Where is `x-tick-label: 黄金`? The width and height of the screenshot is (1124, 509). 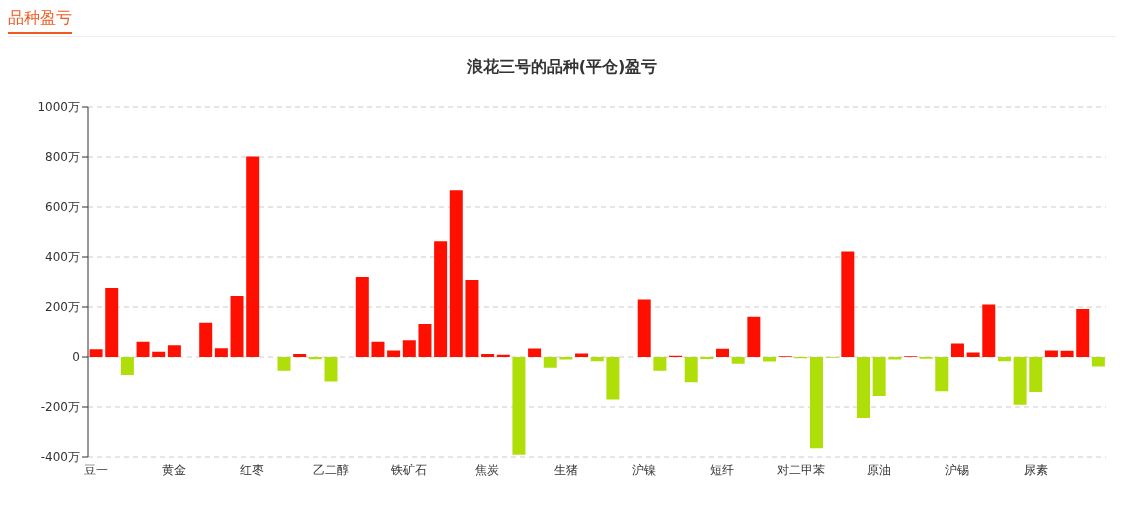 x-tick-label: 黄金 is located at coordinates (174, 469).